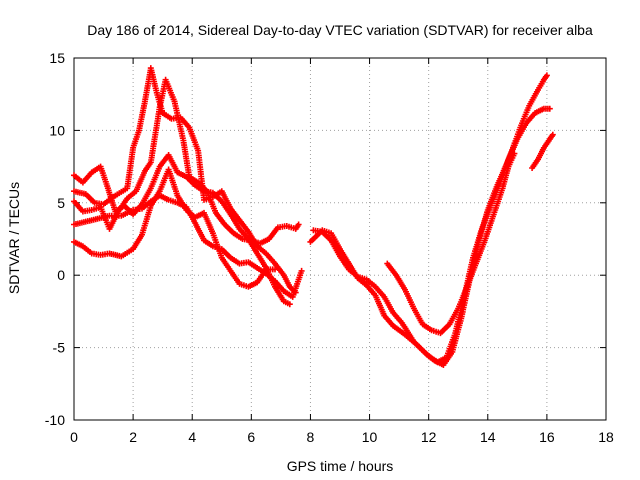  What do you see at coordinates (59, 348) in the screenshot?
I see `y-tick-label: -5` at bounding box center [59, 348].